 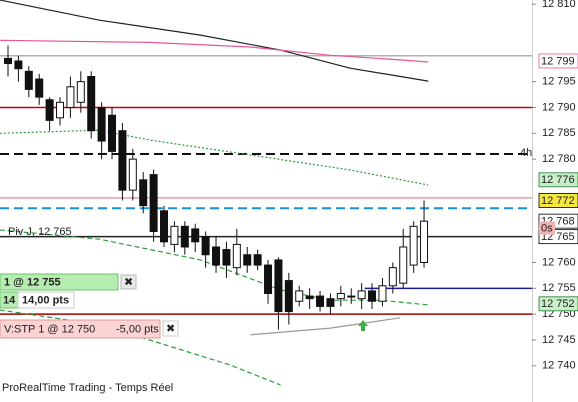 I want to click on price-tag-label: 12 752, so click(x=558, y=304).